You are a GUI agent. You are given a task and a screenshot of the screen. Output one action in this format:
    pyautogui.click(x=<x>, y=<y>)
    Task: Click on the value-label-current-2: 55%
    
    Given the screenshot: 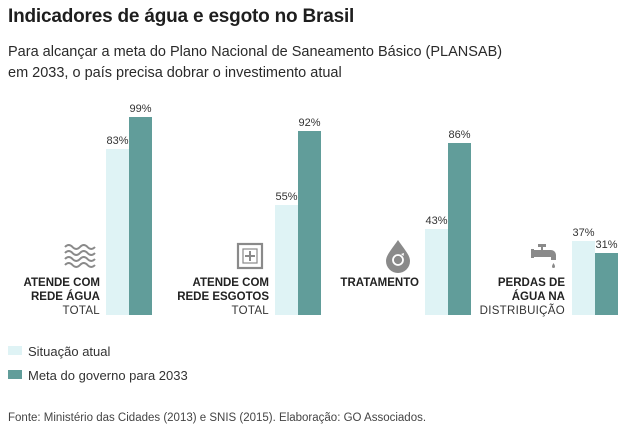 What is the action you would take?
    pyautogui.click(x=286, y=197)
    